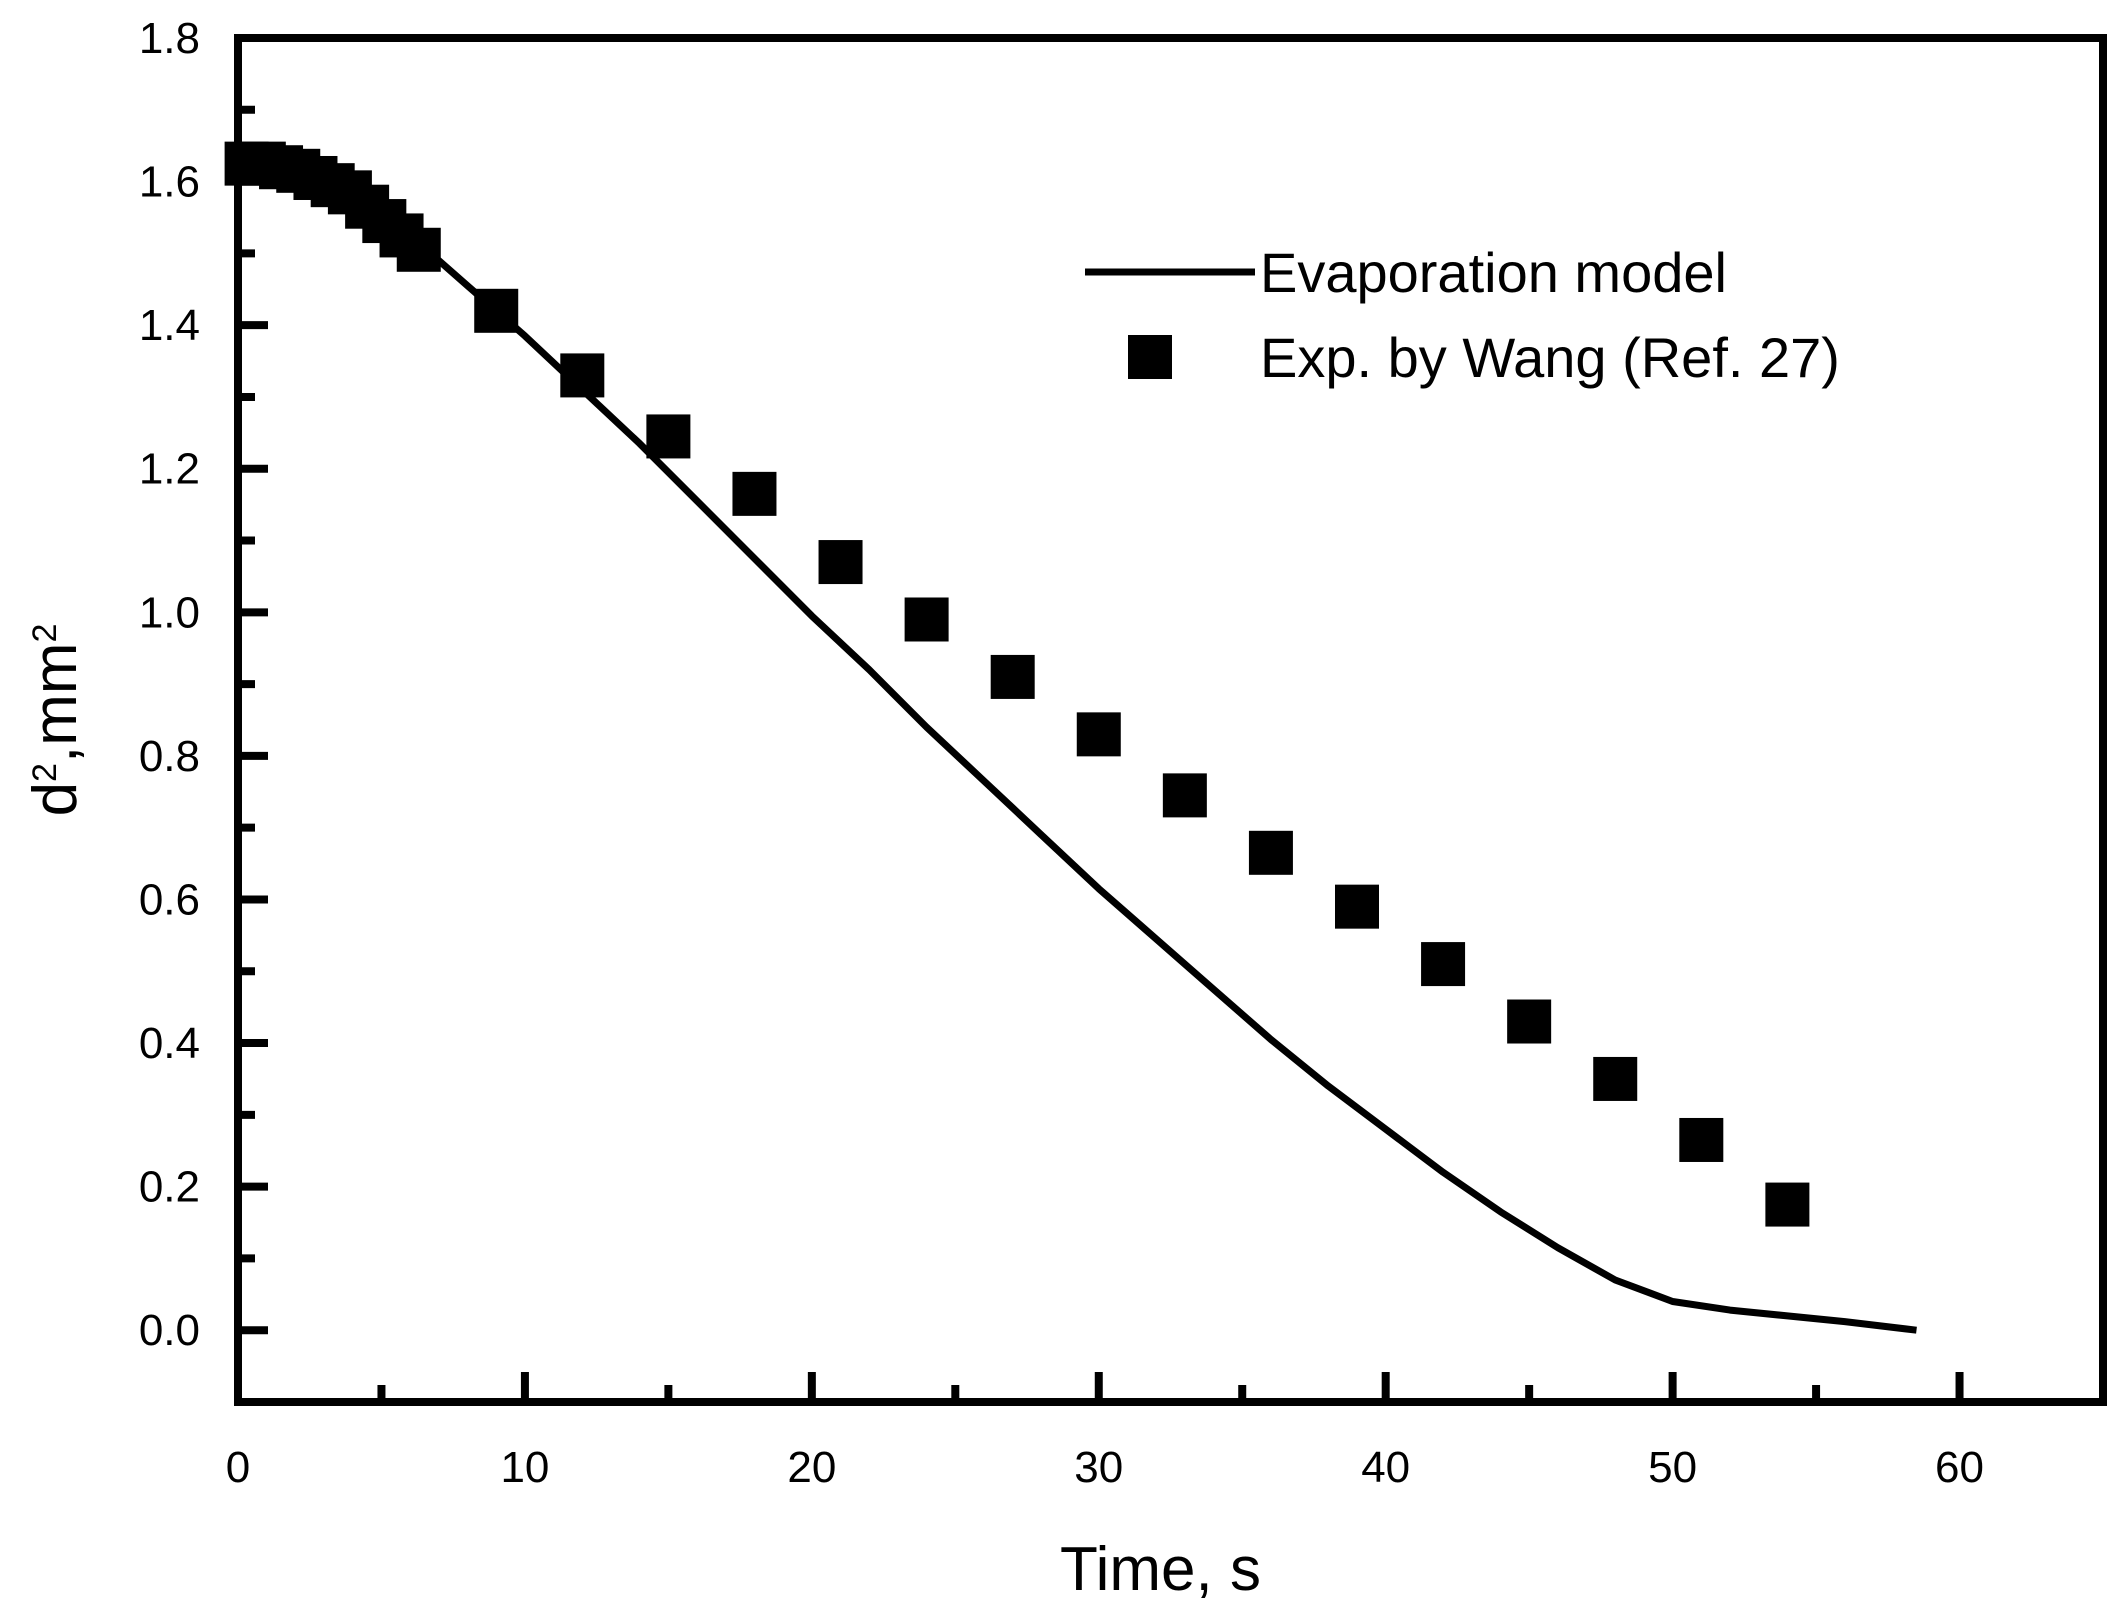 This screenshot has width=2110, height=1612. Describe the element at coordinates (169, 612) in the screenshot. I see `y-tick-label: 1.0` at that location.